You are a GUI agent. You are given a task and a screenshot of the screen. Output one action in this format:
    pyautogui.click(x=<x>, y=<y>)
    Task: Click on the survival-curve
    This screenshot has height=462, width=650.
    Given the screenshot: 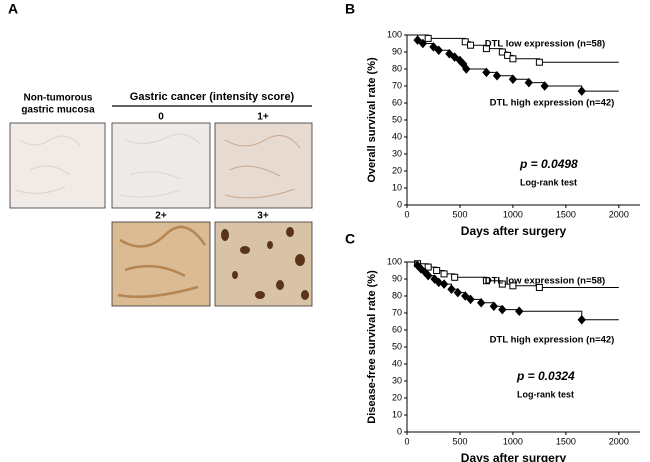 What is the action you would take?
    pyautogui.click(x=513, y=48)
    